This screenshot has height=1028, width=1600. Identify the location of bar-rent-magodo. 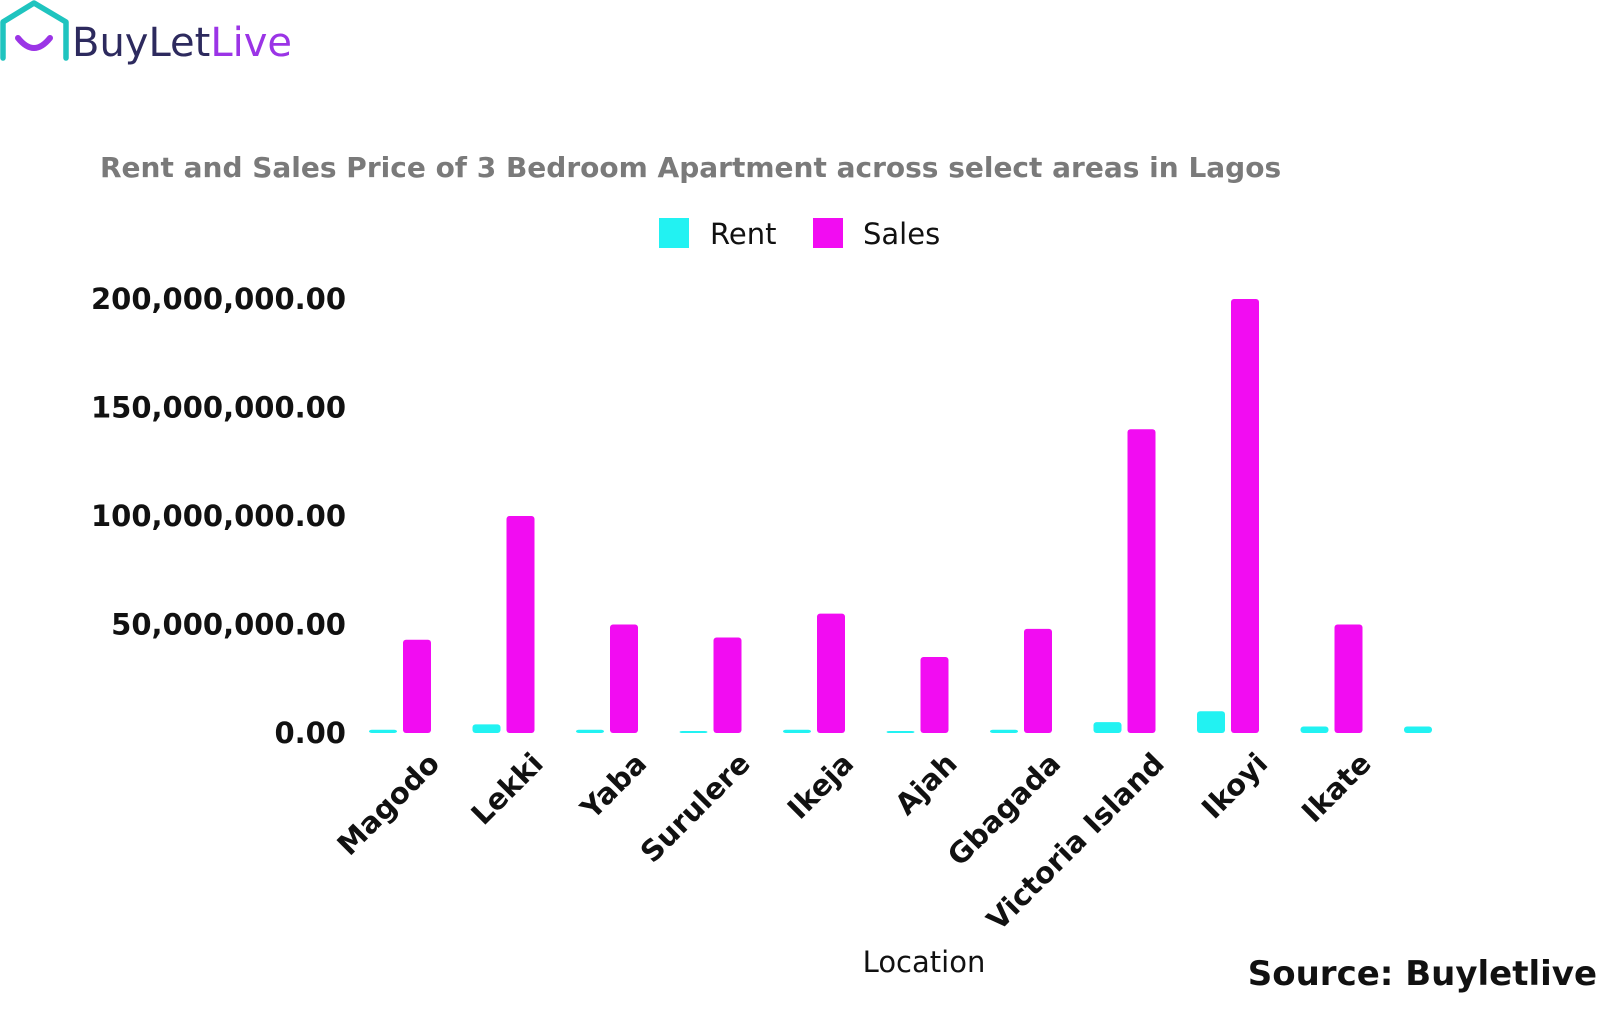
(383, 731).